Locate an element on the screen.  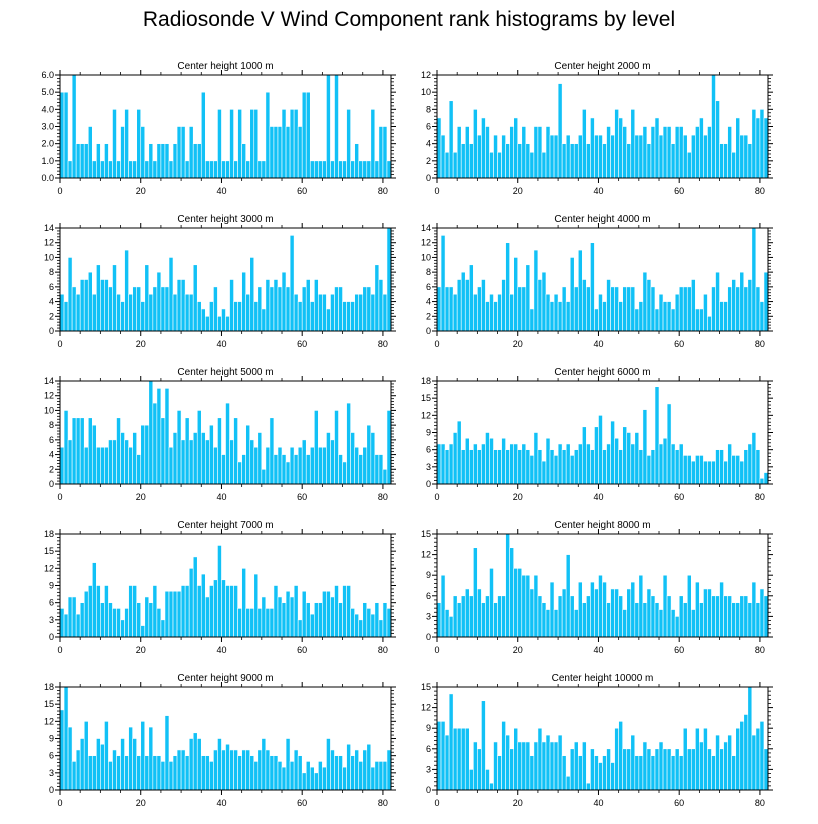
x-tick-label: 40 is located at coordinates (221, 344).